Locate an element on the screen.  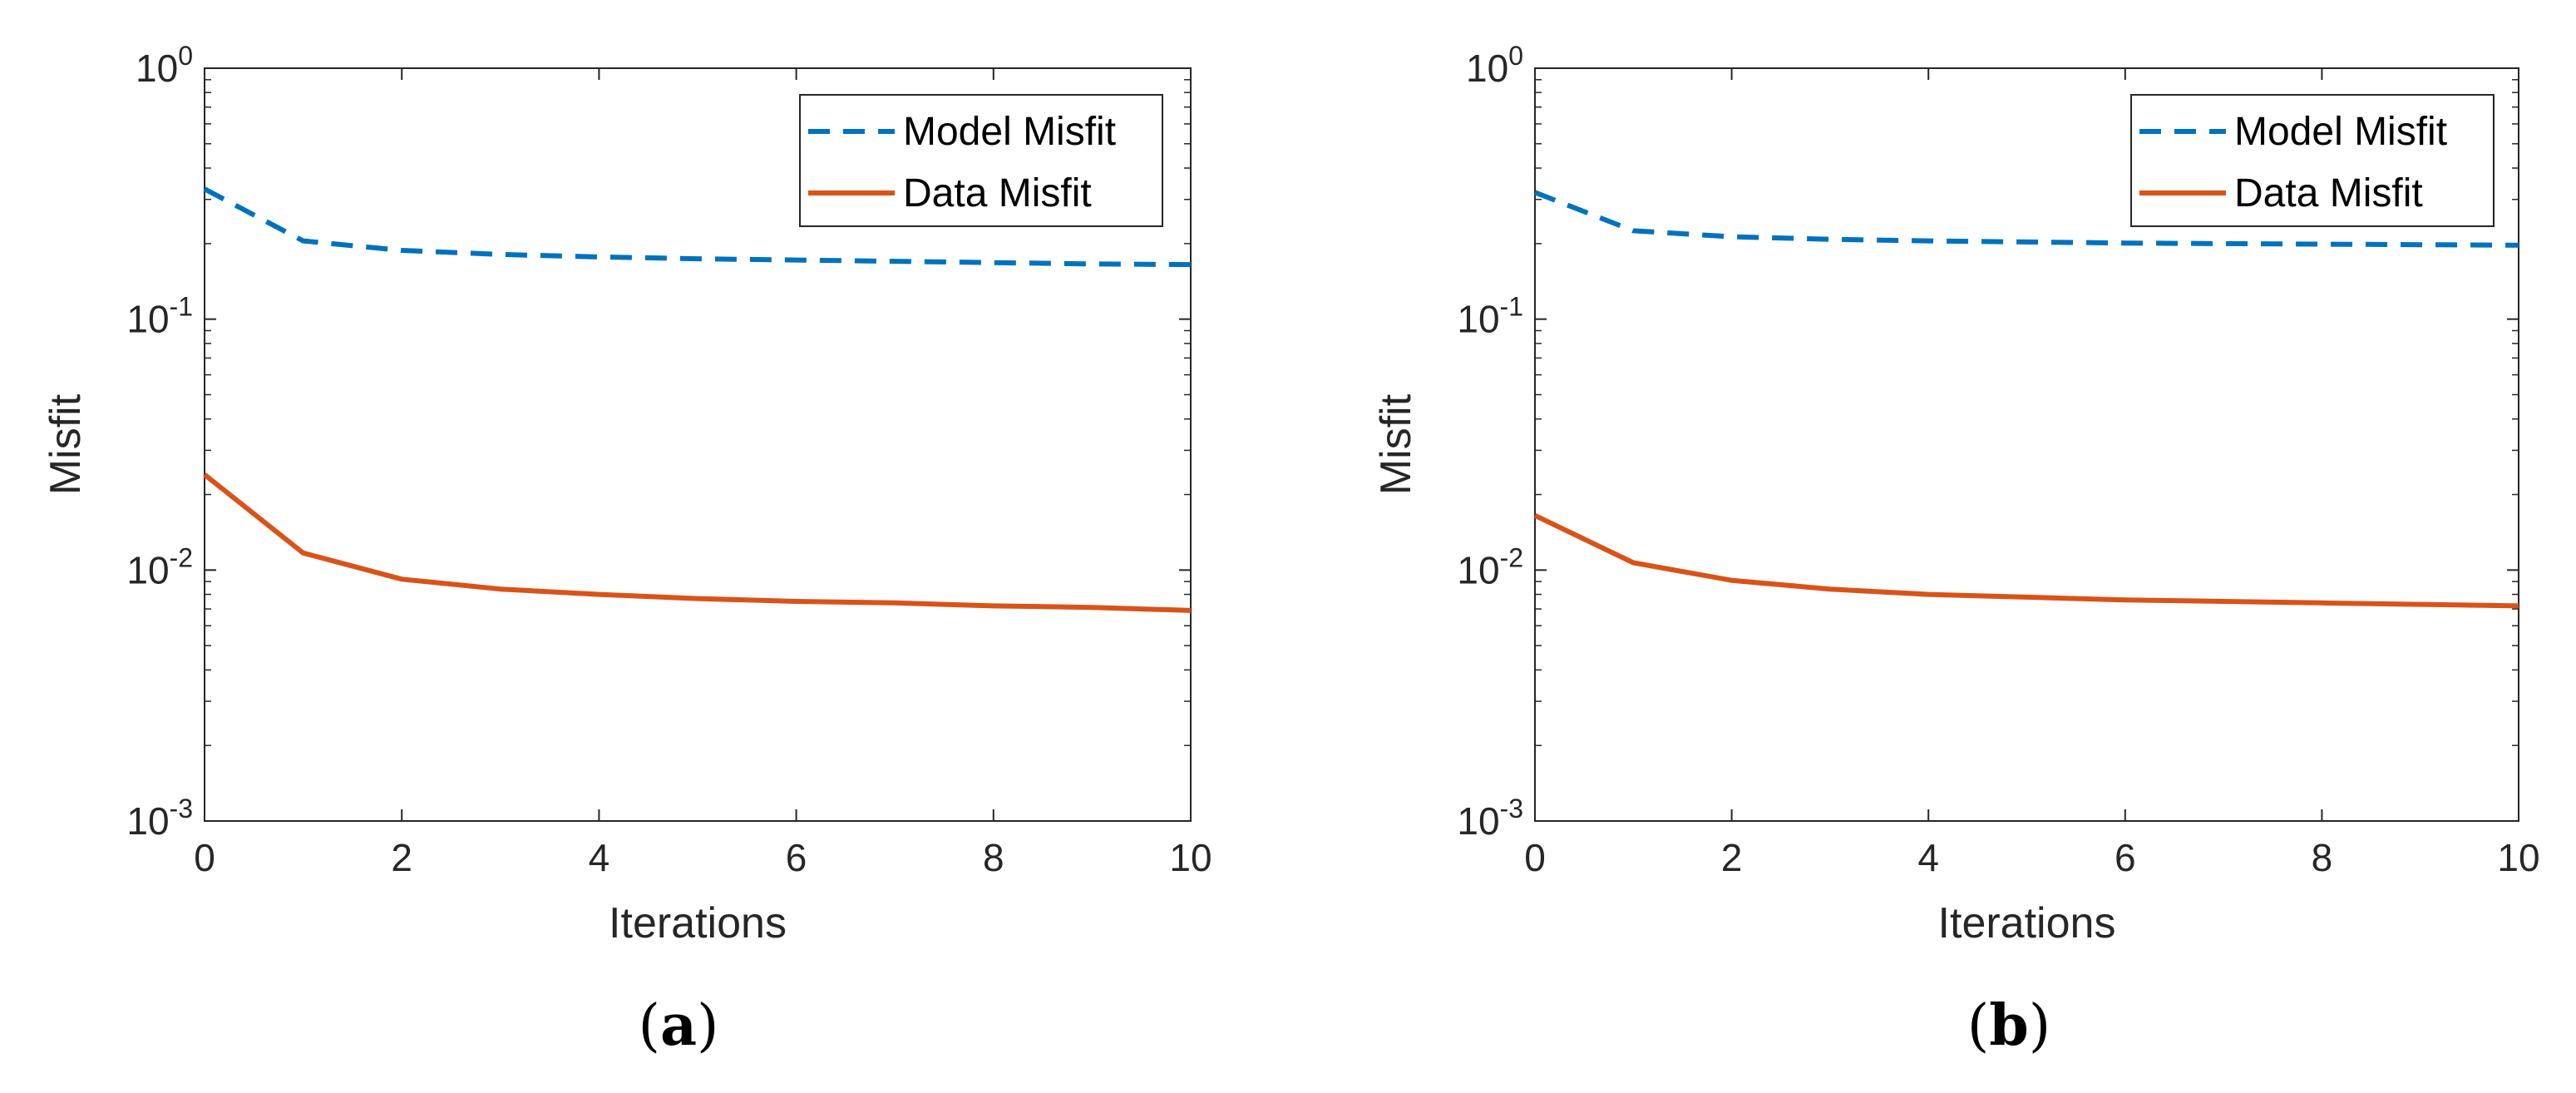
caption-letter: a is located at coordinates (678, 1025).